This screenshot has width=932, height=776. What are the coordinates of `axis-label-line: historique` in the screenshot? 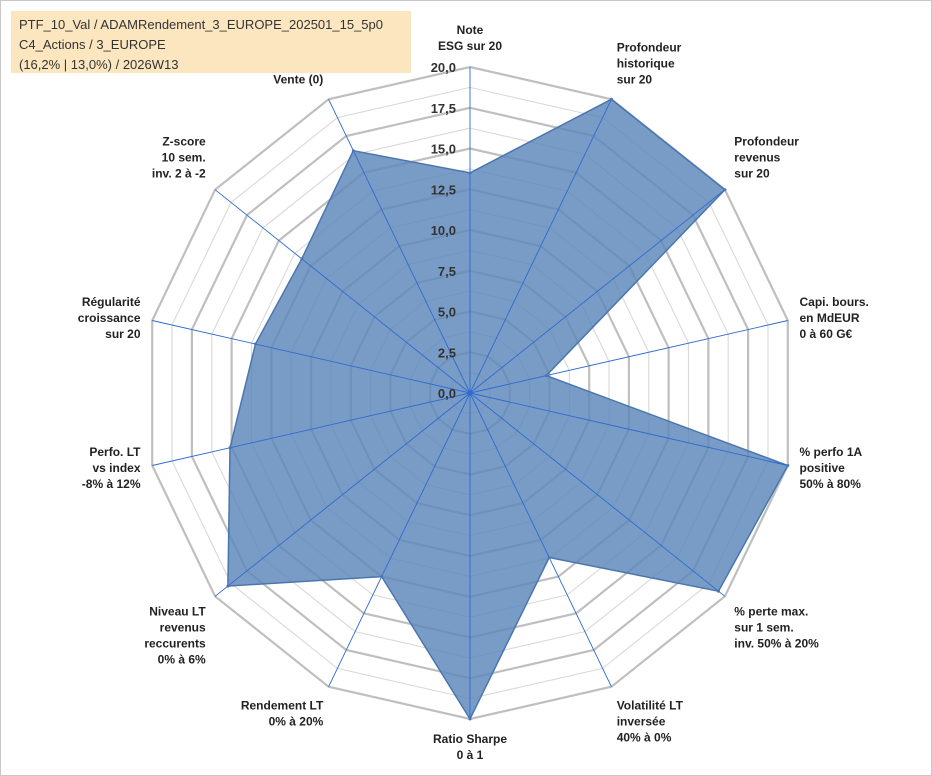 It's located at (646, 64).